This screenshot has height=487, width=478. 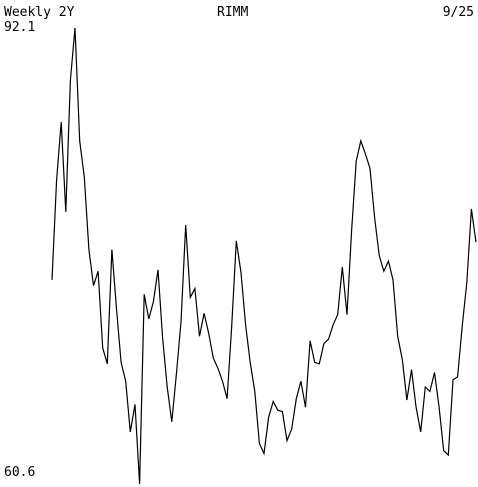 I want to click on y-axis-max-label: 92.1, so click(x=20, y=27).